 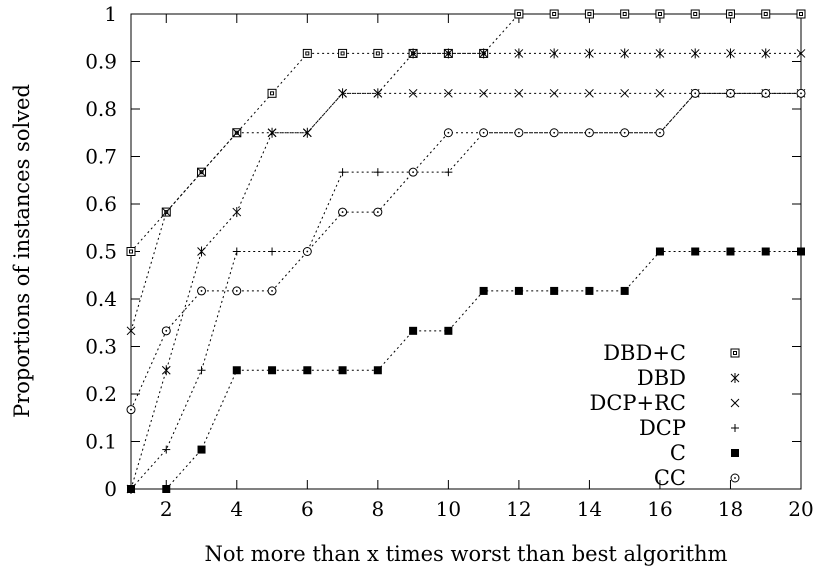 I want to click on legend-marker-dbd-c, so click(x=735, y=353).